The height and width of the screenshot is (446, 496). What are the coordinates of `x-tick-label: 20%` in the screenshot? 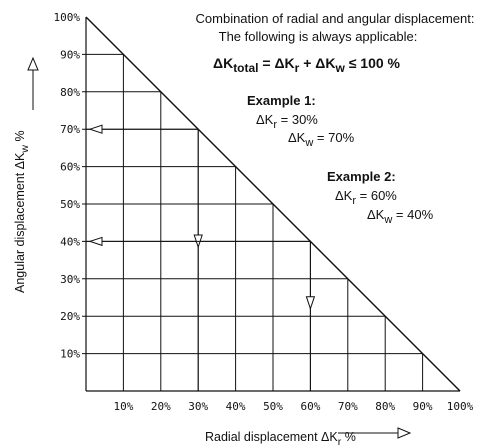 It's located at (161, 406).